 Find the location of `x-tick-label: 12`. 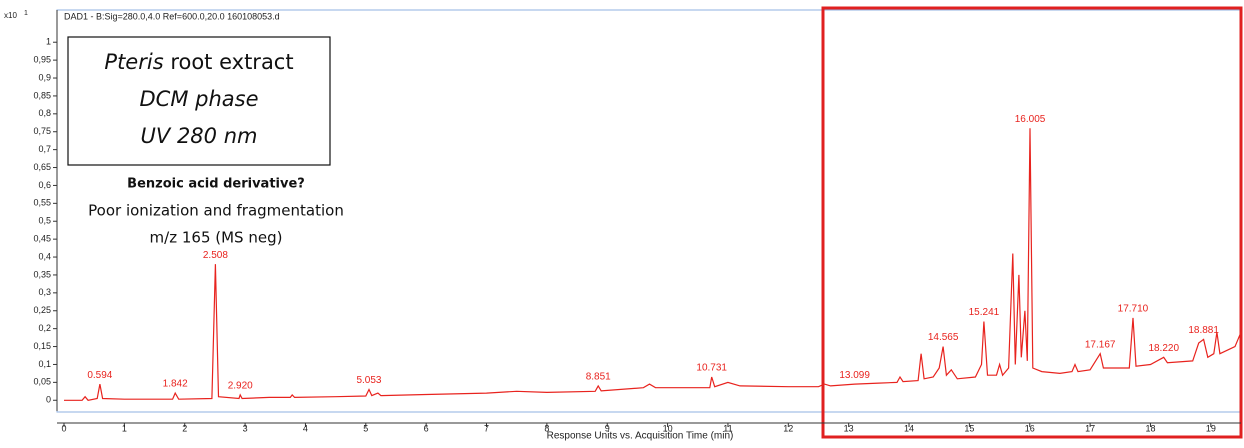

x-tick-label: 12 is located at coordinates (788, 428).